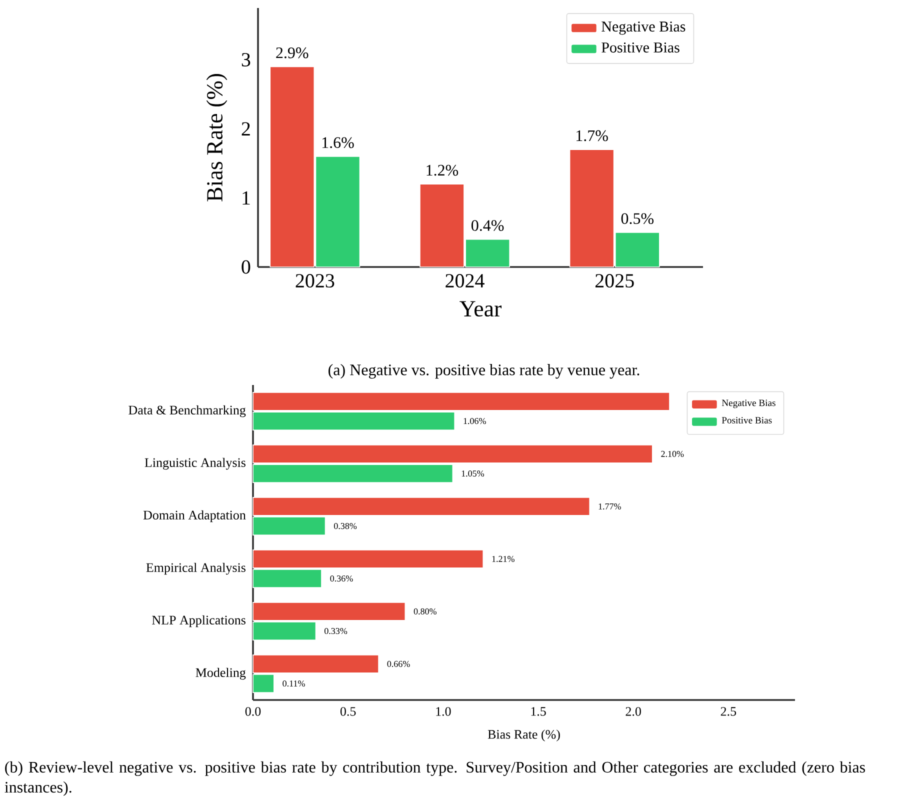  What do you see at coordinates (217, 138) in the screenshot?
I see `y-axis-title: Bias Rate (%)` at bounding box center [217, 138].